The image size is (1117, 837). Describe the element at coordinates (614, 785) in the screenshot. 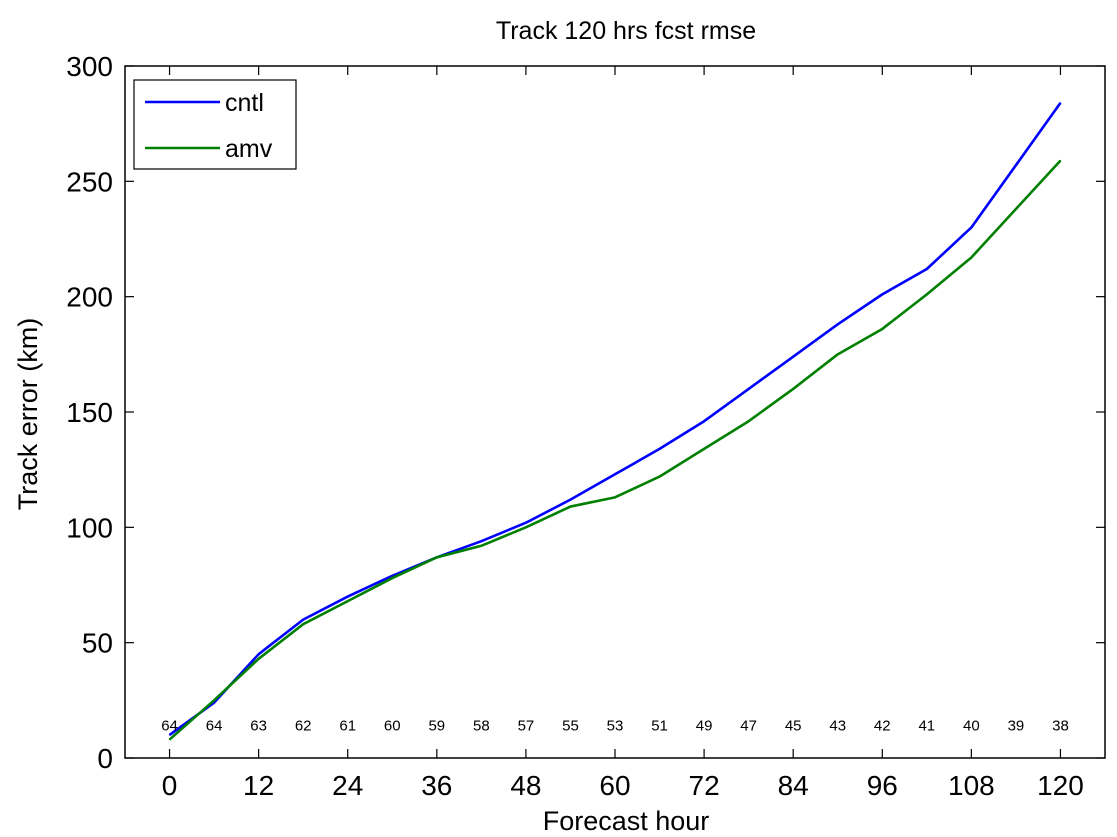

I see `x-tick-label: 60` at that location.